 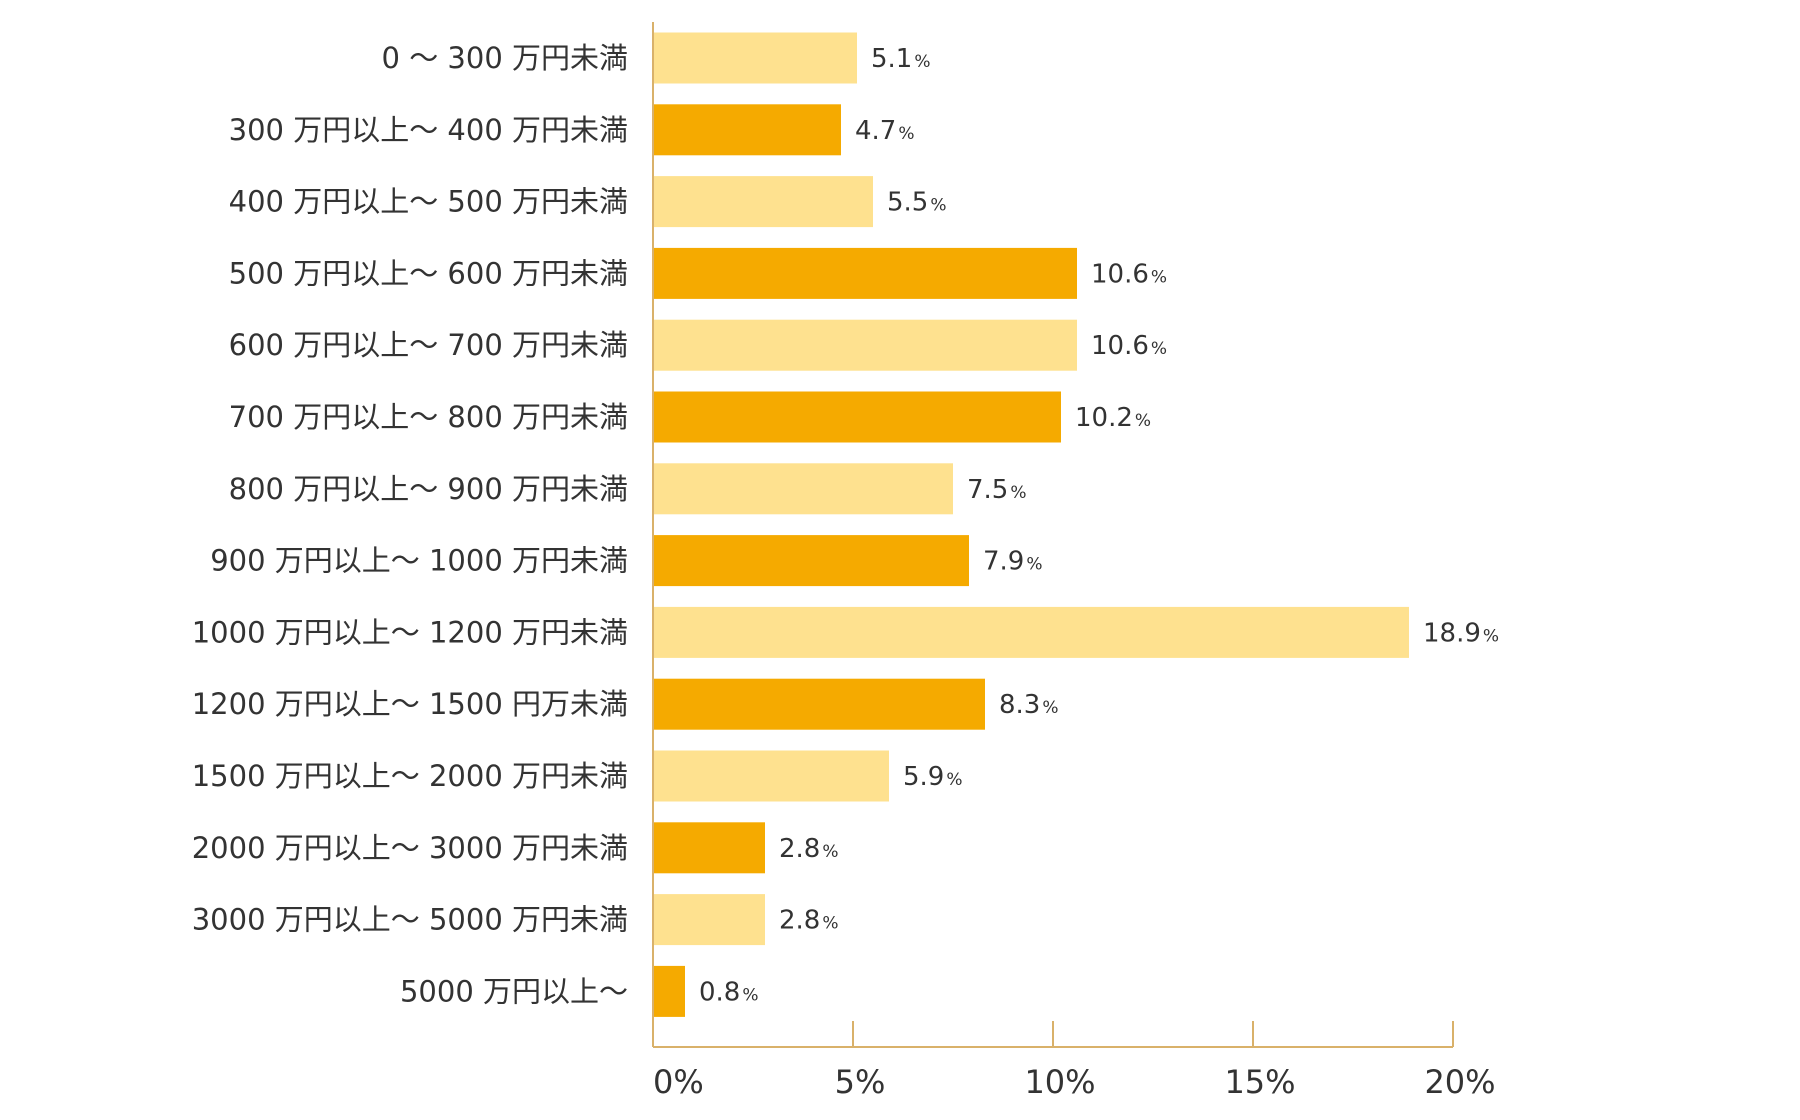 What do you see at coordinates (1459, 1082) in the screenshot?
I see `x-tick-label-4: 20%` at bounding box center [1459, 1082].